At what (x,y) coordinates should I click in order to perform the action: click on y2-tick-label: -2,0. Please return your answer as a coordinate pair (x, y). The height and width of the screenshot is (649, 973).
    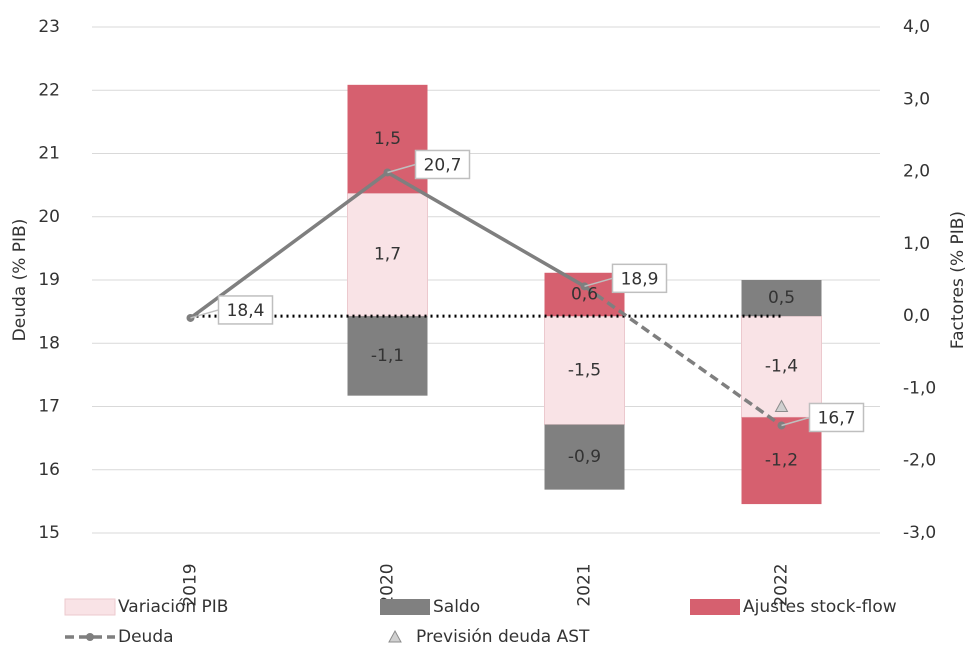
    Looking at the image, I should click on (919, 461).